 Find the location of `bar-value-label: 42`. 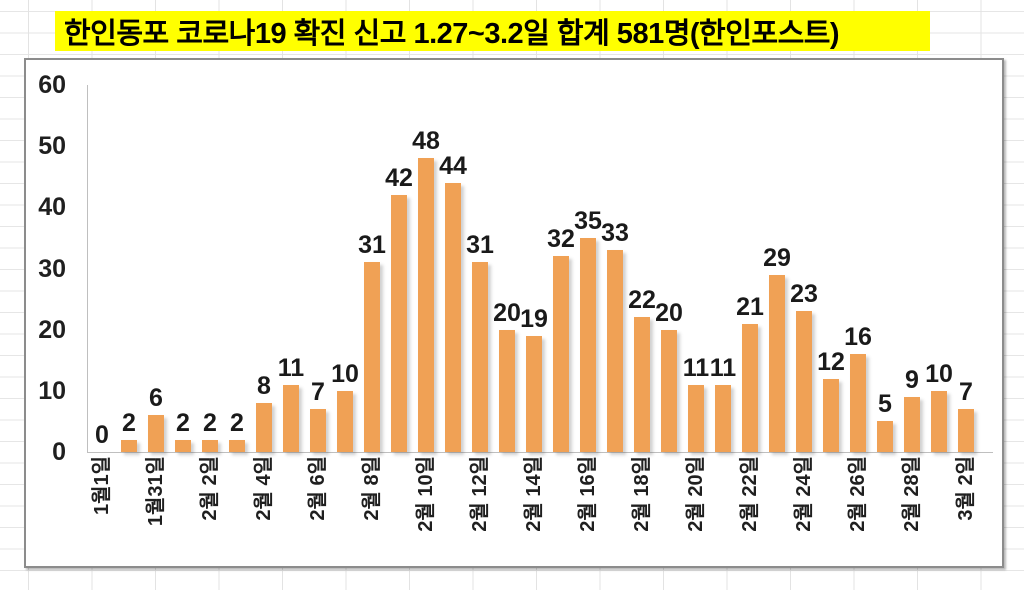

bar-value-label: 42 is located at coordinates (399, 178).